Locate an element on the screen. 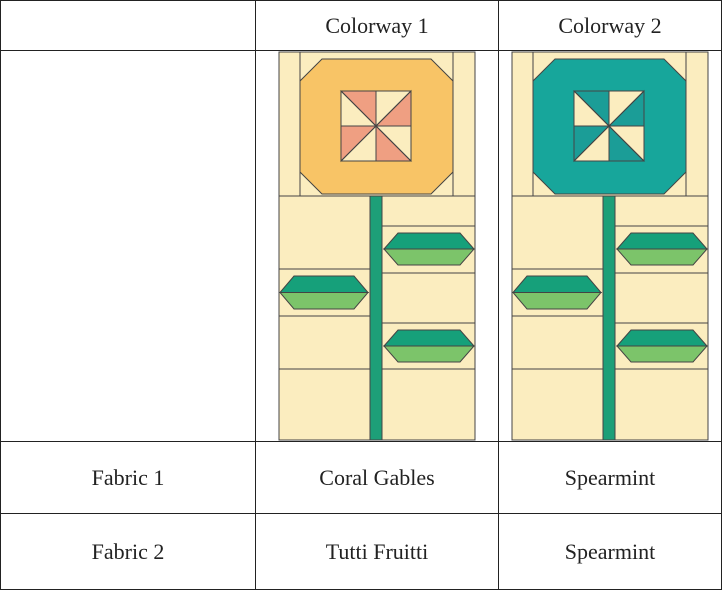  row-label: Fabric 1 is located at coordinates (128, 477).